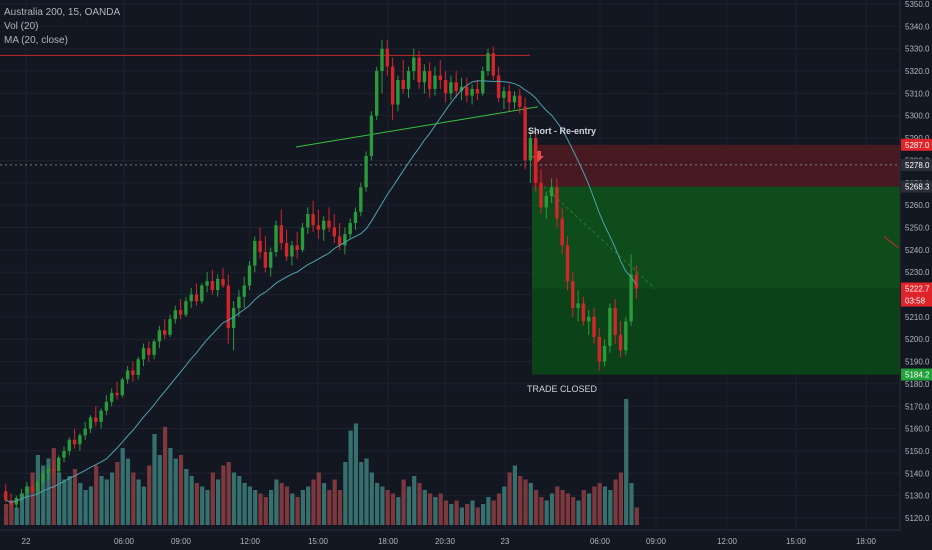  Describe the element at coordinates (917, 71) in the screenshot. I see `price-tick-label: 5320.0` at that location.